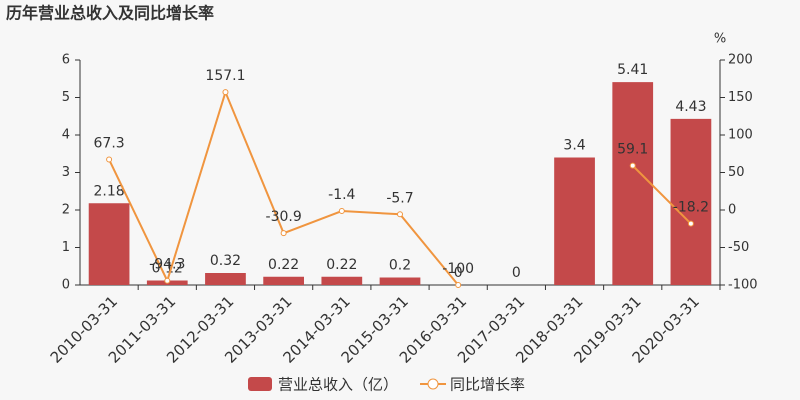  I want to click on y-tick-label: 4, so click(66, 135).